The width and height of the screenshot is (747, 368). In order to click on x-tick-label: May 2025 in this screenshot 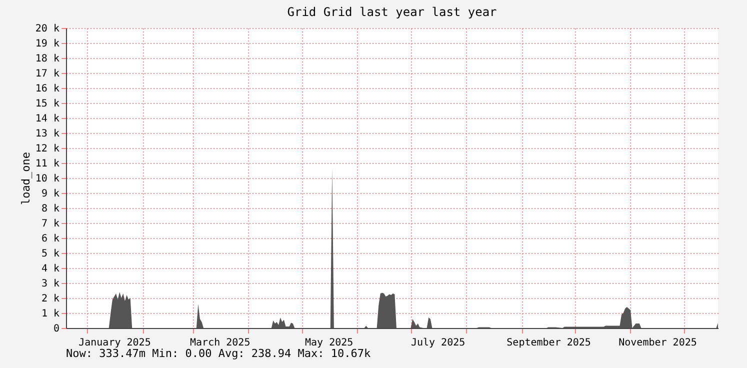, I will do `click(329, 343)`.